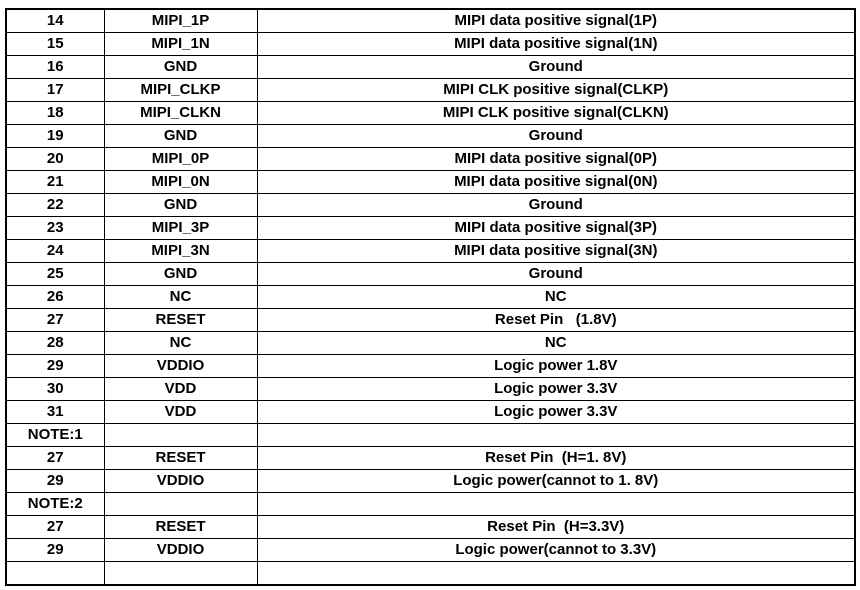 The image size is (860, 590). I want to click on description-cell: MIPI data positive signal(1P), so click(556, 20).